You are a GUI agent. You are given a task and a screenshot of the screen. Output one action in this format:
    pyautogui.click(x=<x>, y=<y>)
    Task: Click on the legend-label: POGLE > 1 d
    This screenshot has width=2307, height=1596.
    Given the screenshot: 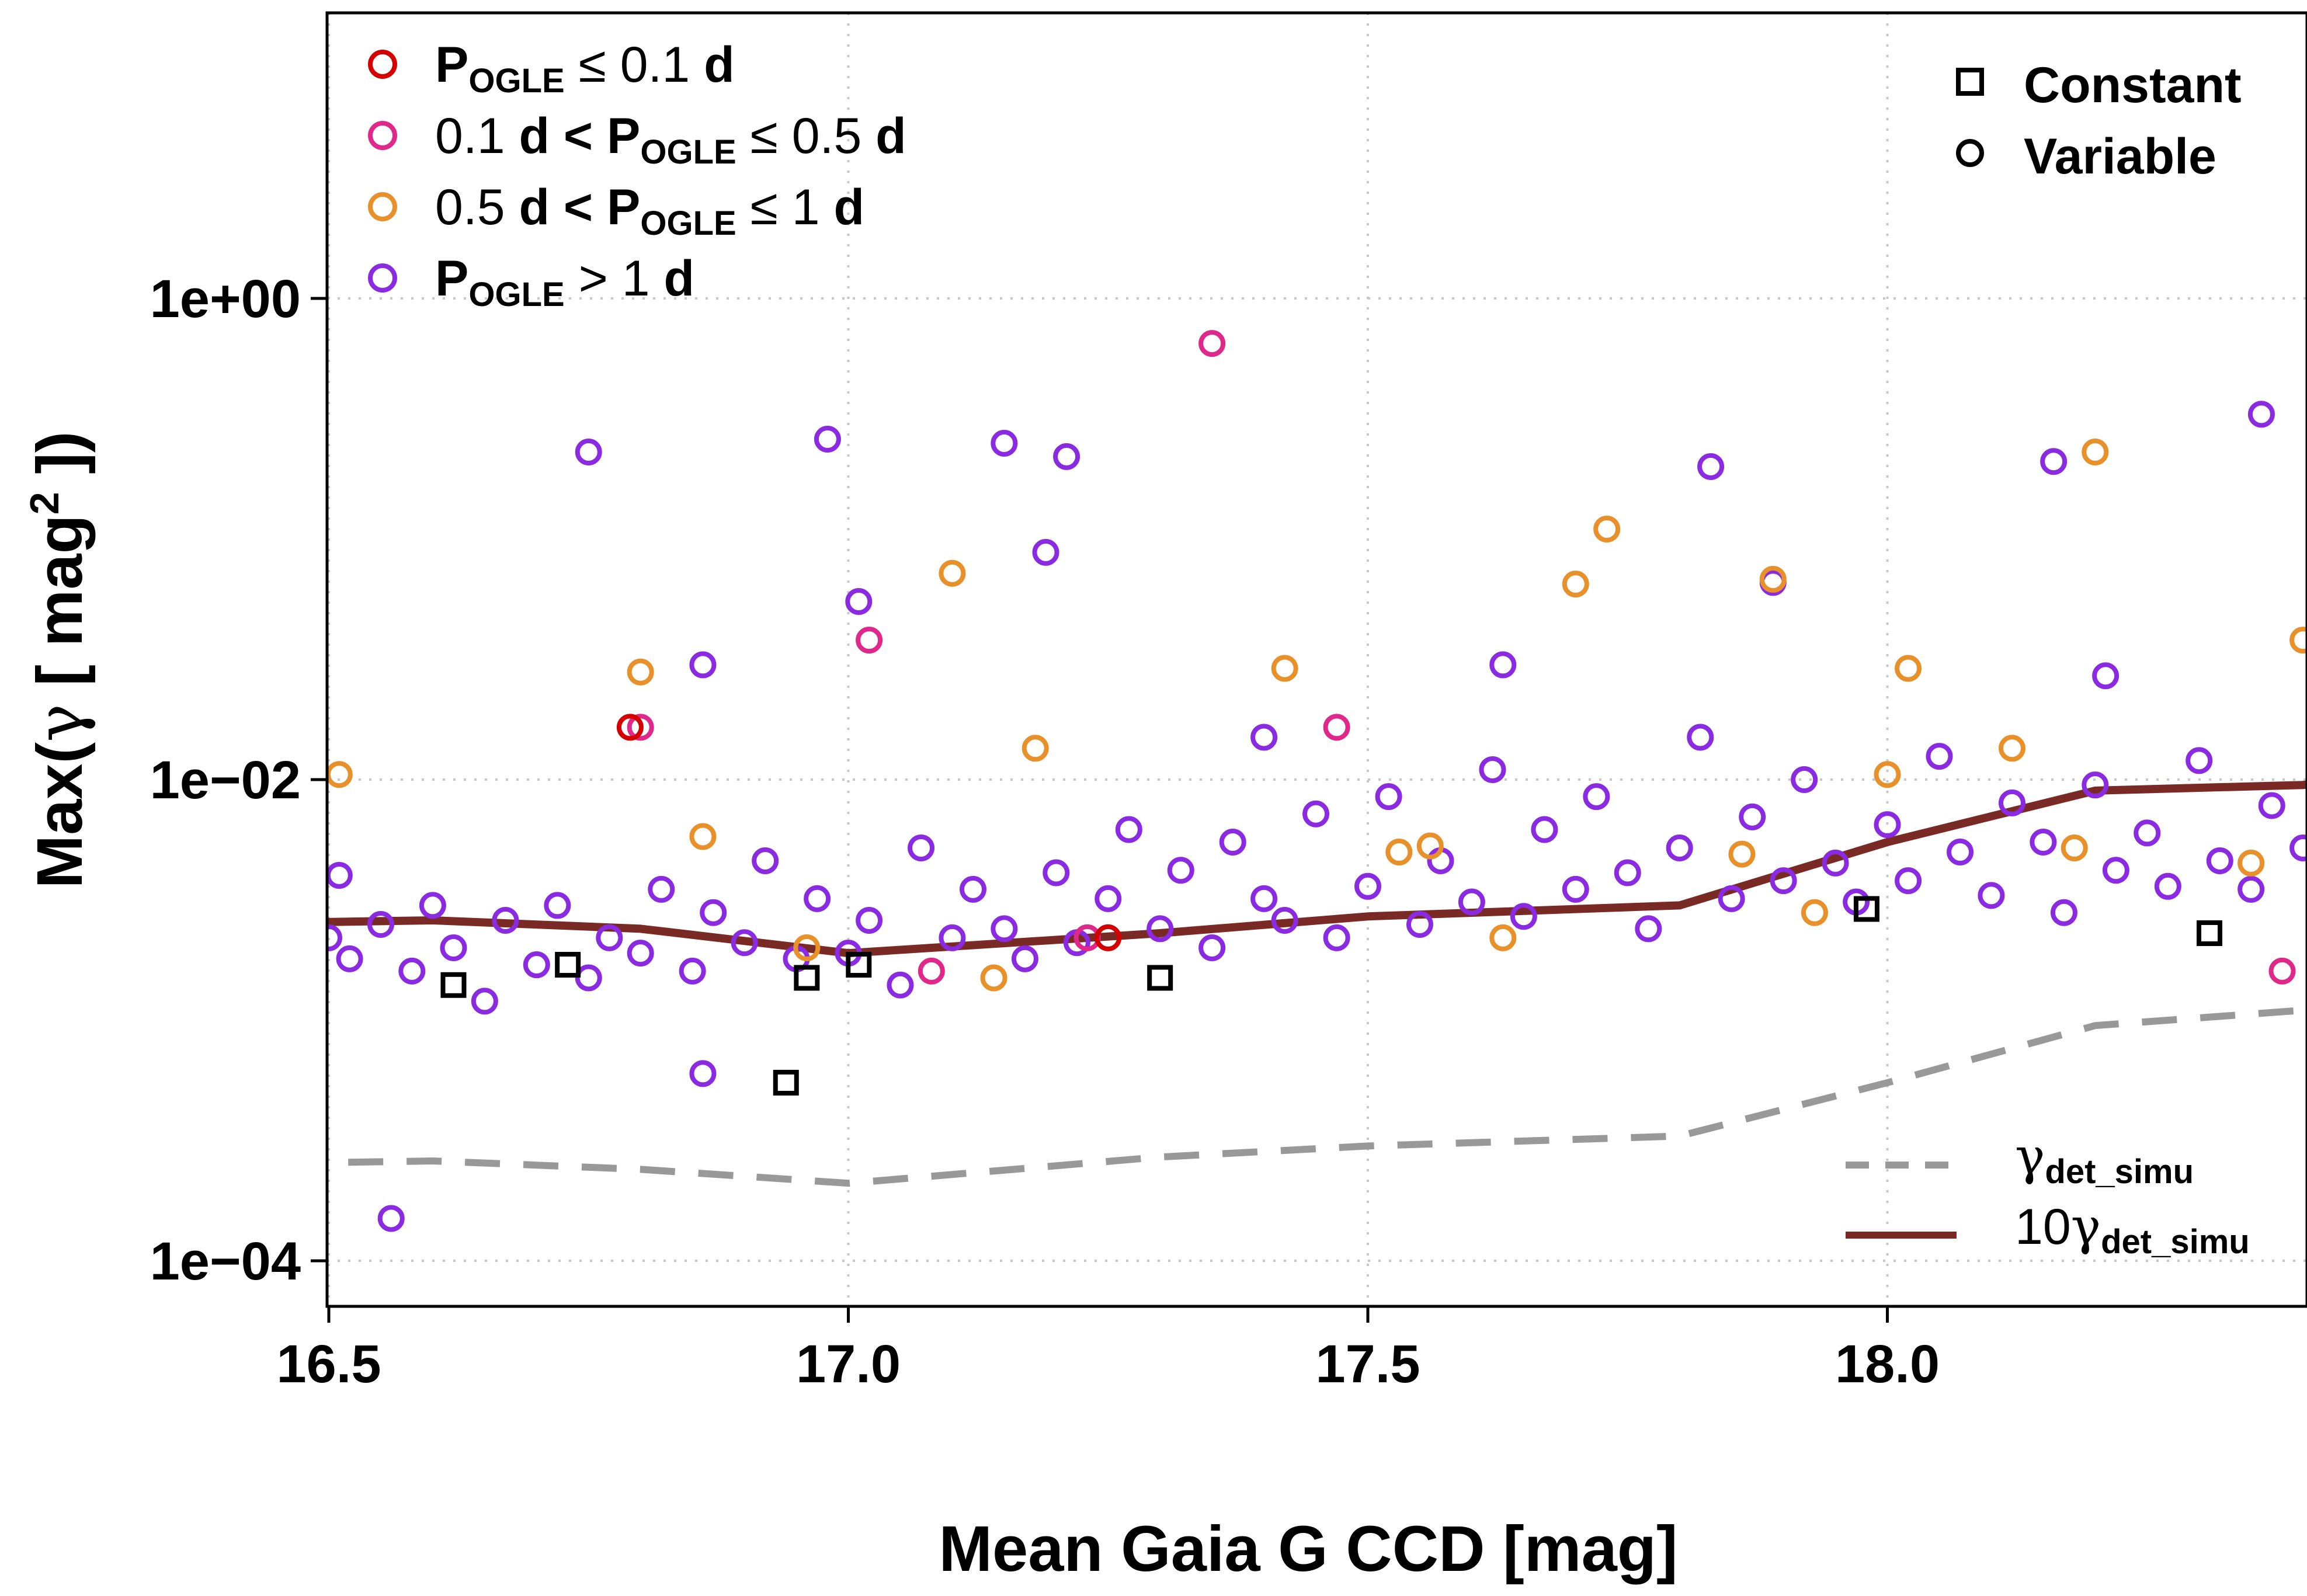 What is the action you would take?
    pyautogui.click(x=564, y=282)
    